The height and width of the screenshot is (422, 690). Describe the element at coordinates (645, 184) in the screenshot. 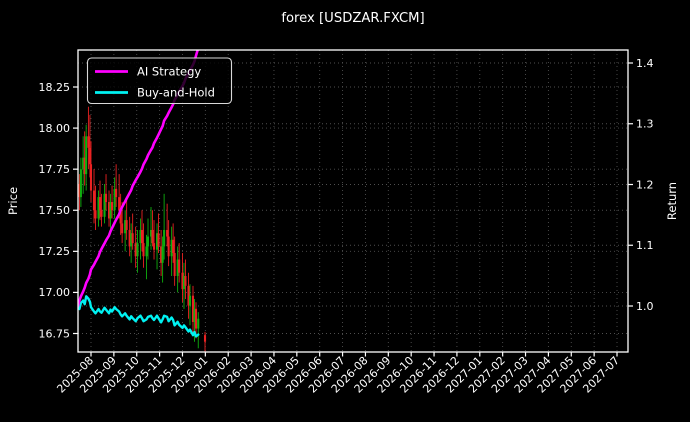

I see `return-tick-label: 1.2` at that location.